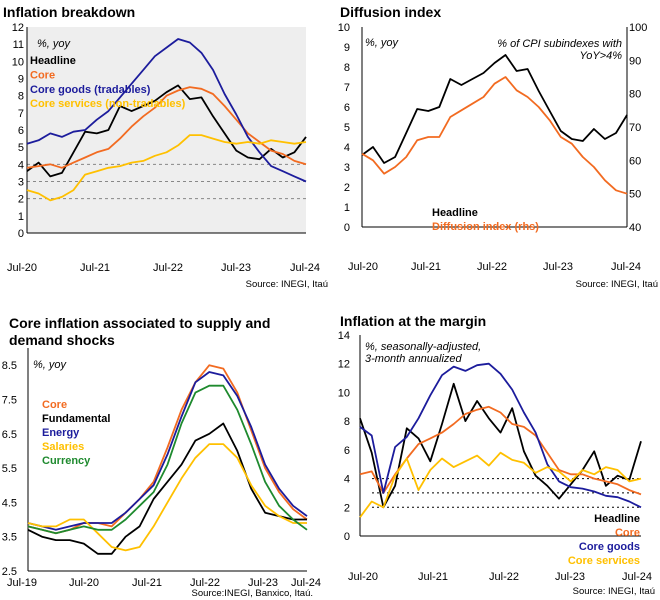 This screenshot has width=660, height=600. What do you see at coordinates (22, 583) in the screenshot?
I see `x-tick-label: Jul-19` at bounding box center [22, 583].